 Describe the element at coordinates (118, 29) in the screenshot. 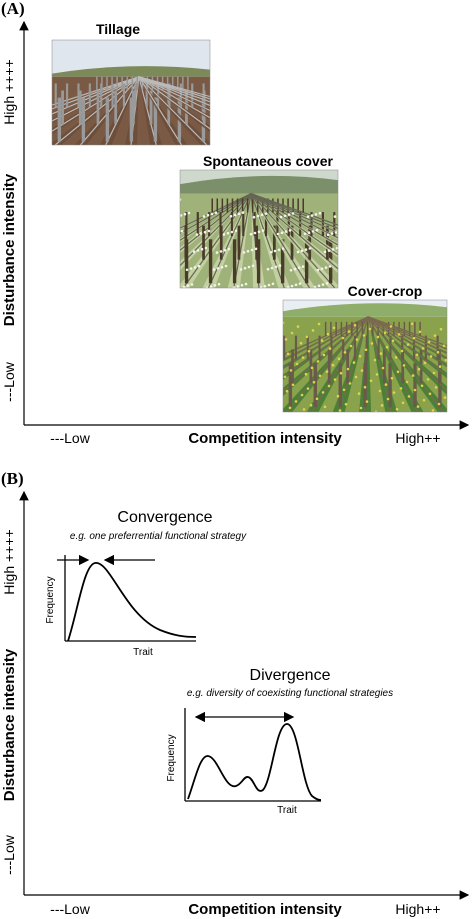

I see `photo-label: Tillage` at that location.